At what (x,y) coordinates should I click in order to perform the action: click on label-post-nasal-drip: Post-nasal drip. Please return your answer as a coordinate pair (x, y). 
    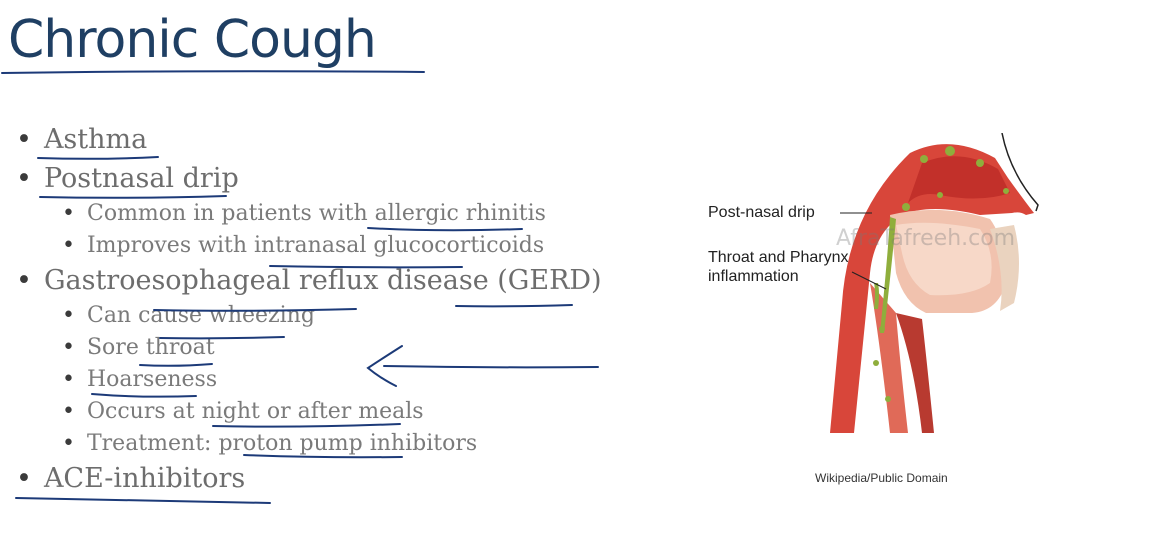
    Looking at the image, I should click on (761, 212).